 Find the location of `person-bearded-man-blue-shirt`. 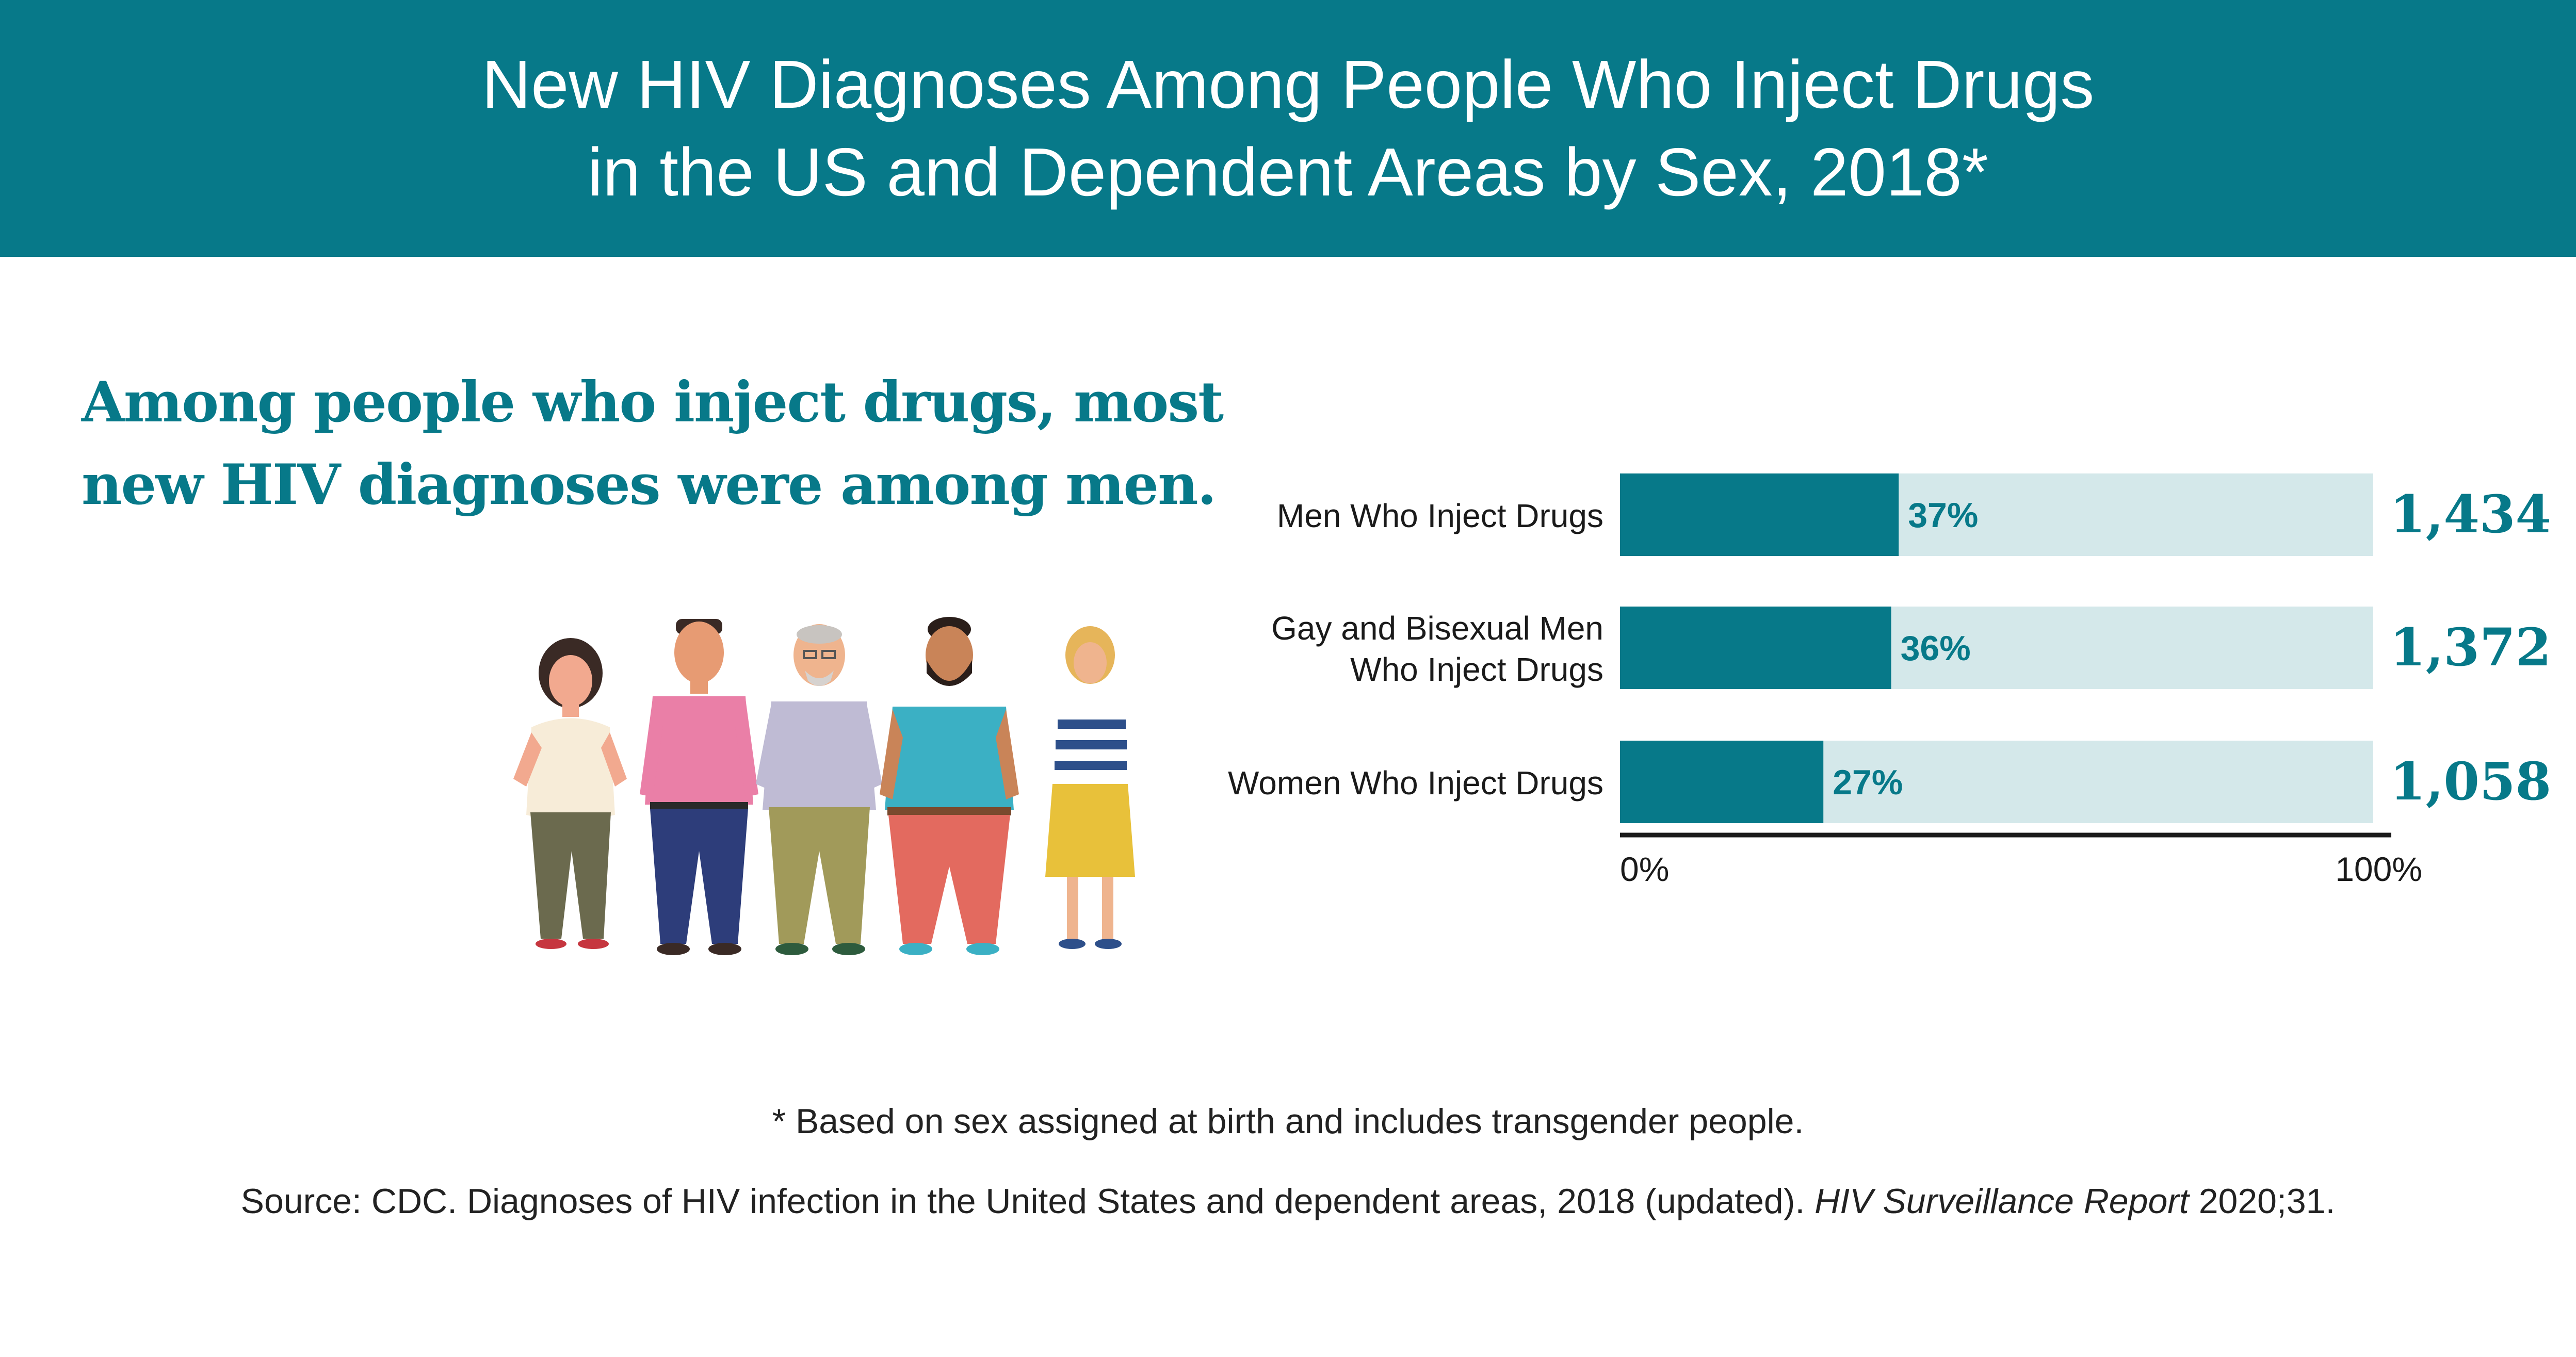

person-bearded-man-blue-shirt is located at coordinates (949, 786).